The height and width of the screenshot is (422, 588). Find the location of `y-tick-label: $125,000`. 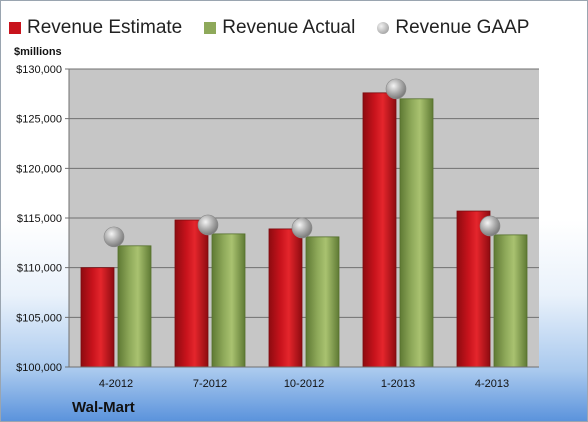

y-tick-label: $125,000 is located at coordinates (39, 120).